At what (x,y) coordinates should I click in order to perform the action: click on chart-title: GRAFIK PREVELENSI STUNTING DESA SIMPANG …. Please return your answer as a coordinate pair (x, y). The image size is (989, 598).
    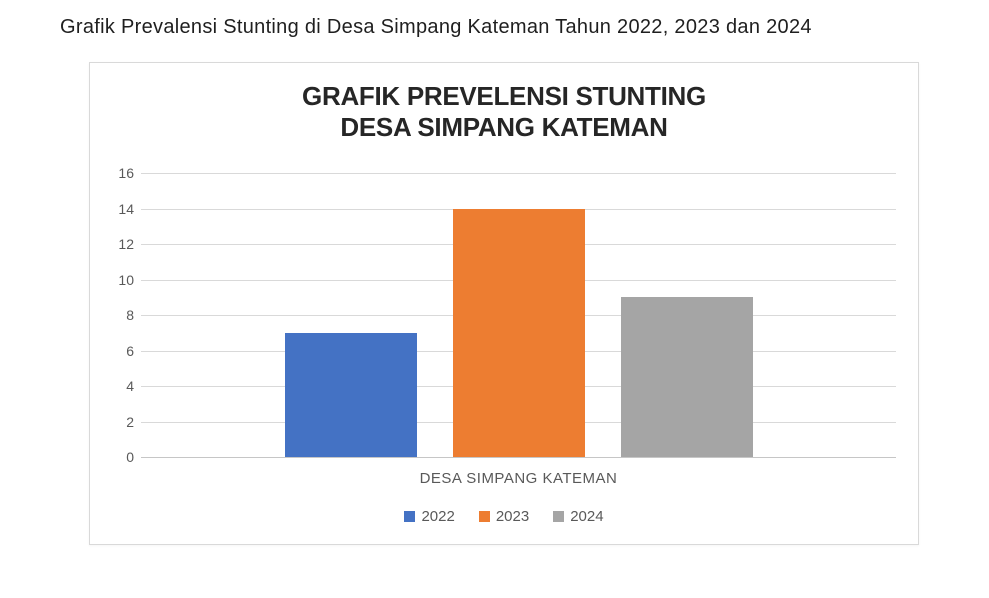
    Looking at the image, I should click on (504, 112).